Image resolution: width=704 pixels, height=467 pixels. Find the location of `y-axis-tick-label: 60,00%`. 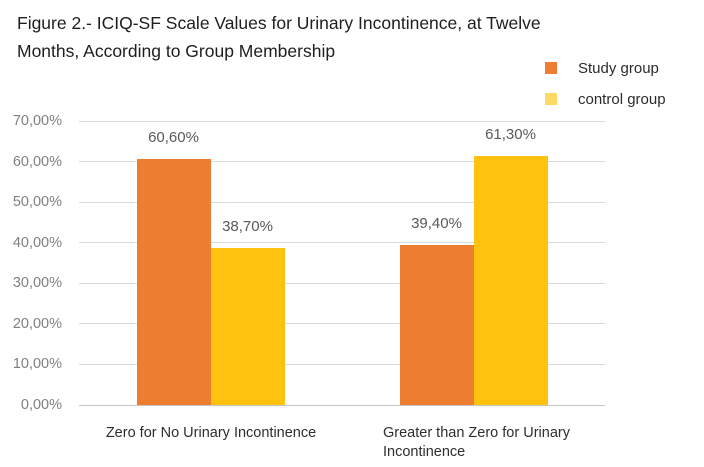

y-axis-tick-label: 60,00% is located at coordinates (37, 161).